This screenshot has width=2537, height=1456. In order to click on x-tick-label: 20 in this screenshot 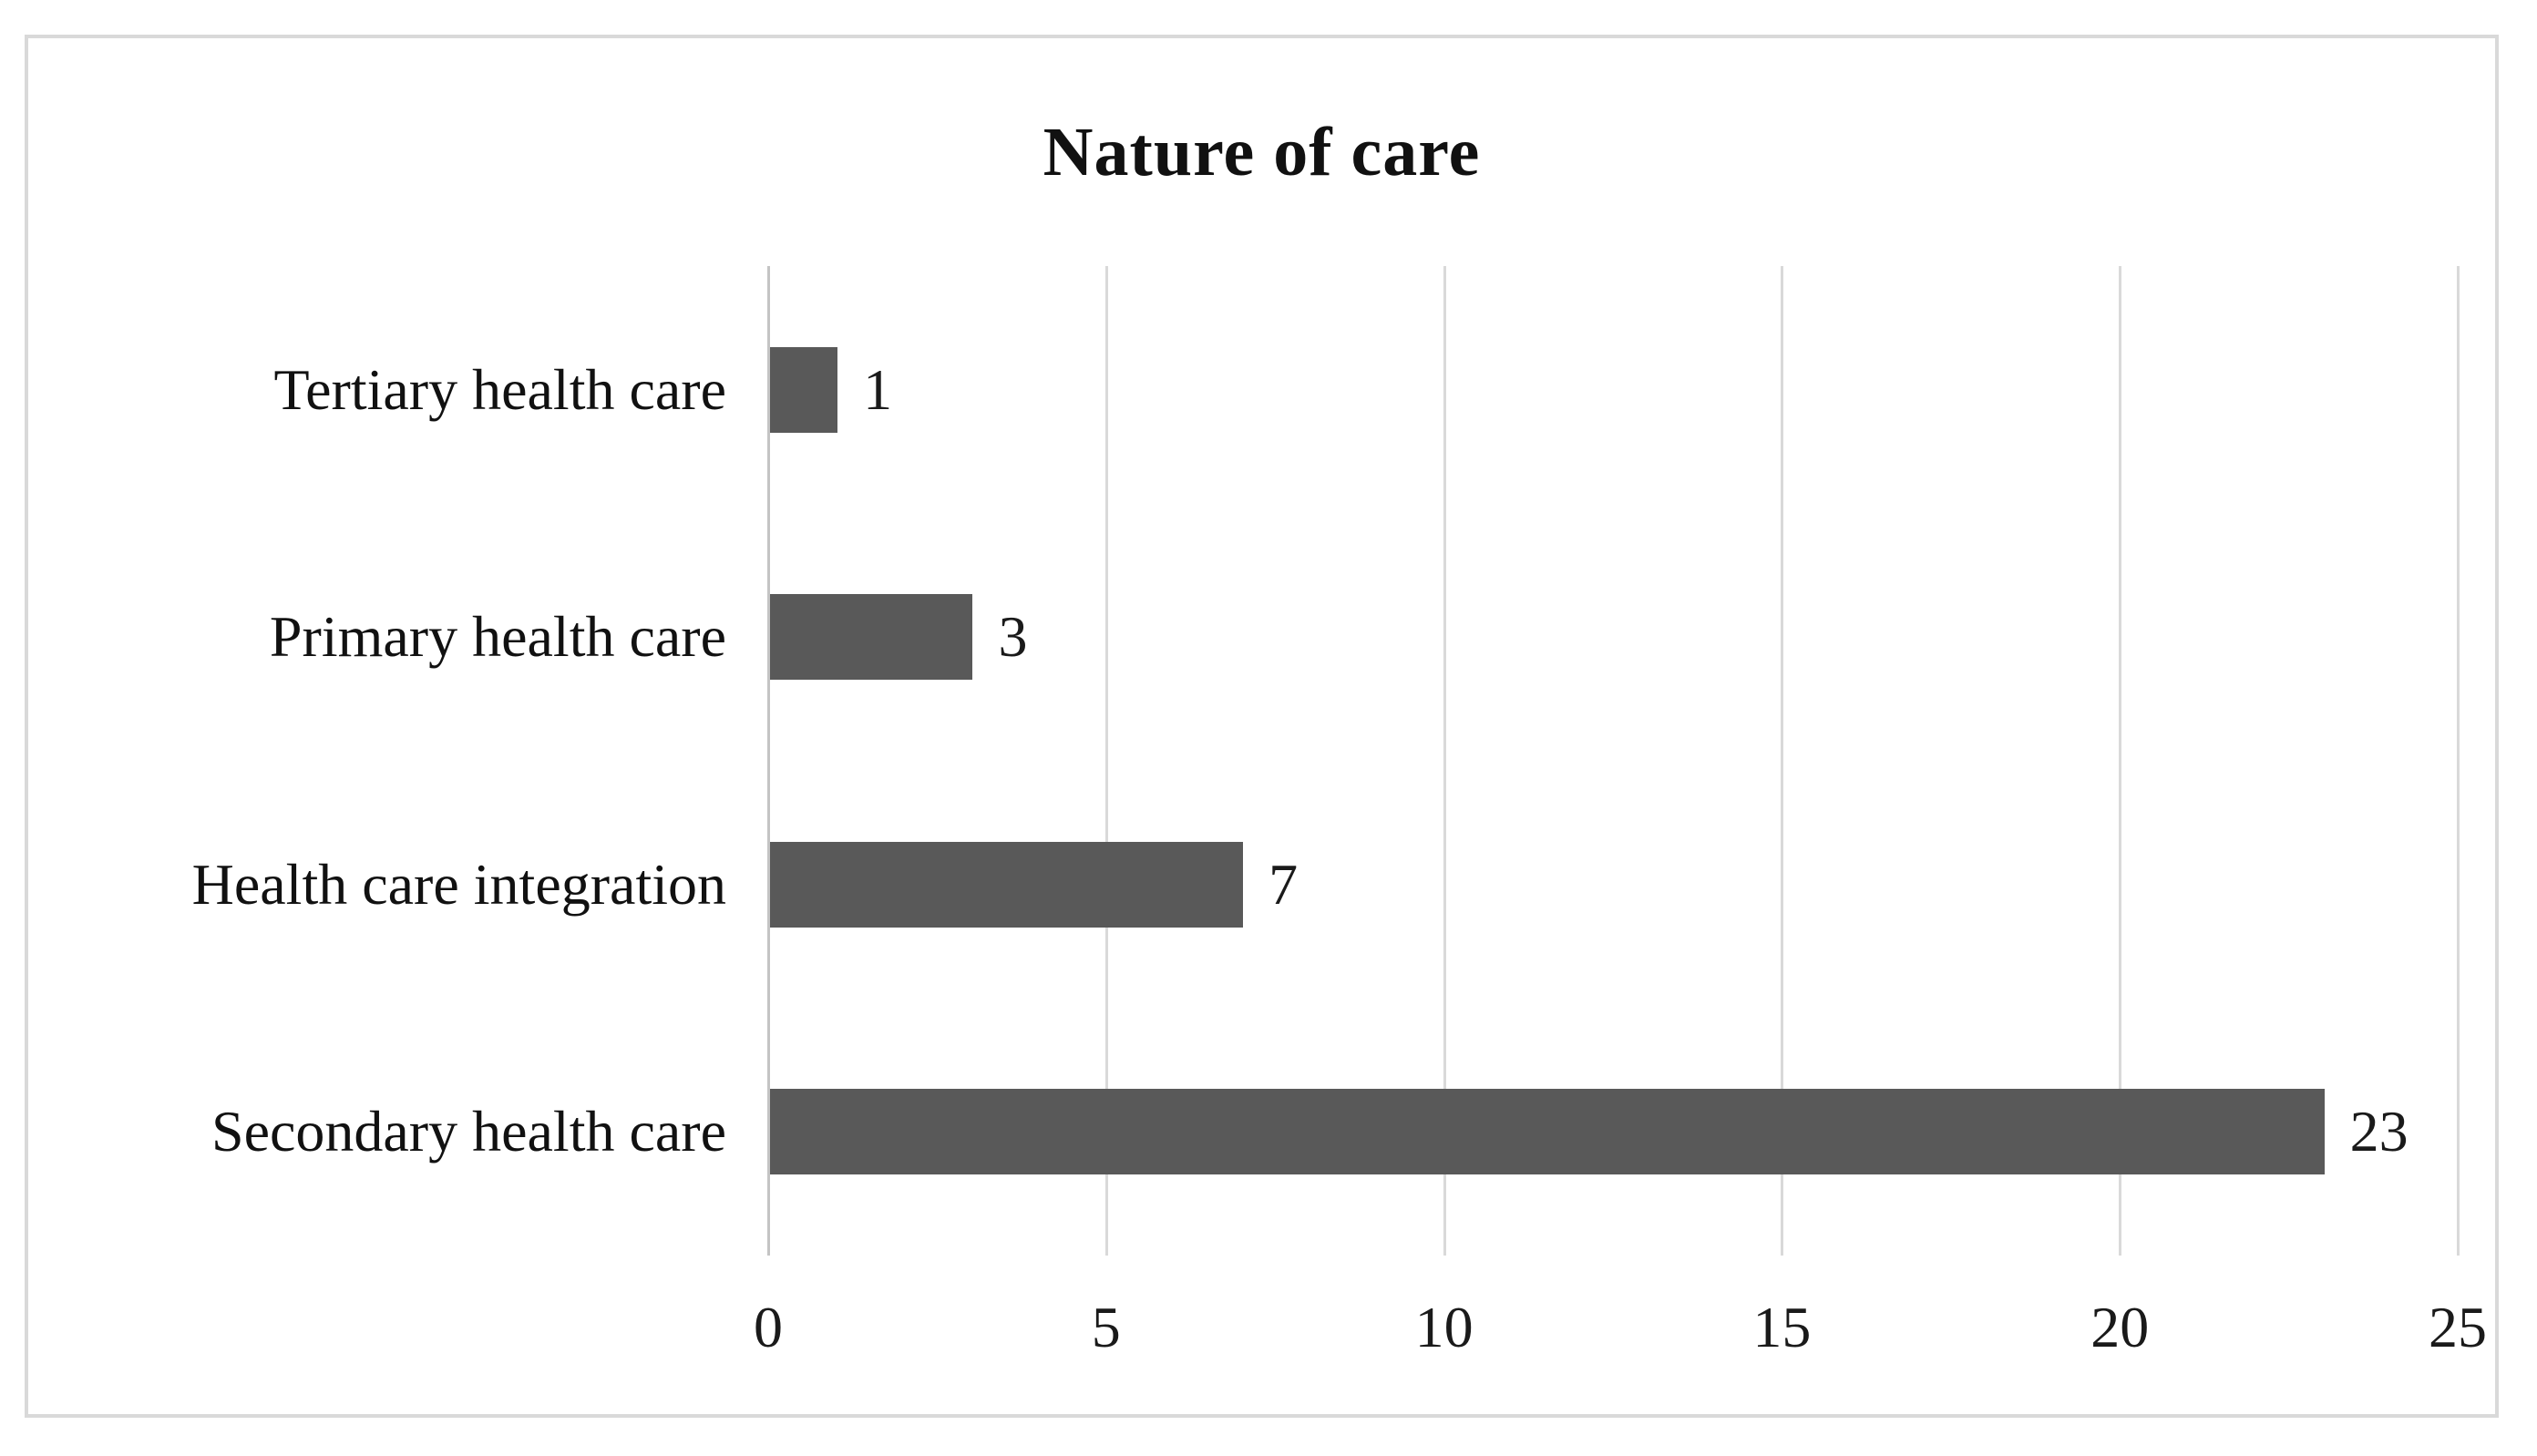, I will do `click(2120, 1327)`.